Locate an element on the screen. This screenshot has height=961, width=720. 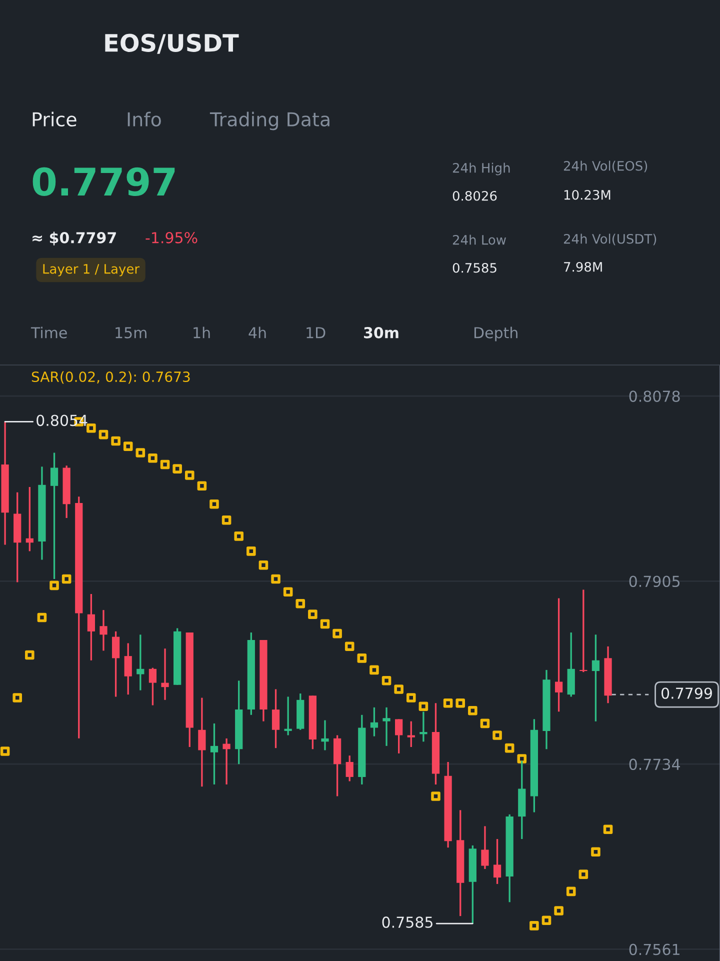
text: 7.98M is located at coordinates (583, 267).